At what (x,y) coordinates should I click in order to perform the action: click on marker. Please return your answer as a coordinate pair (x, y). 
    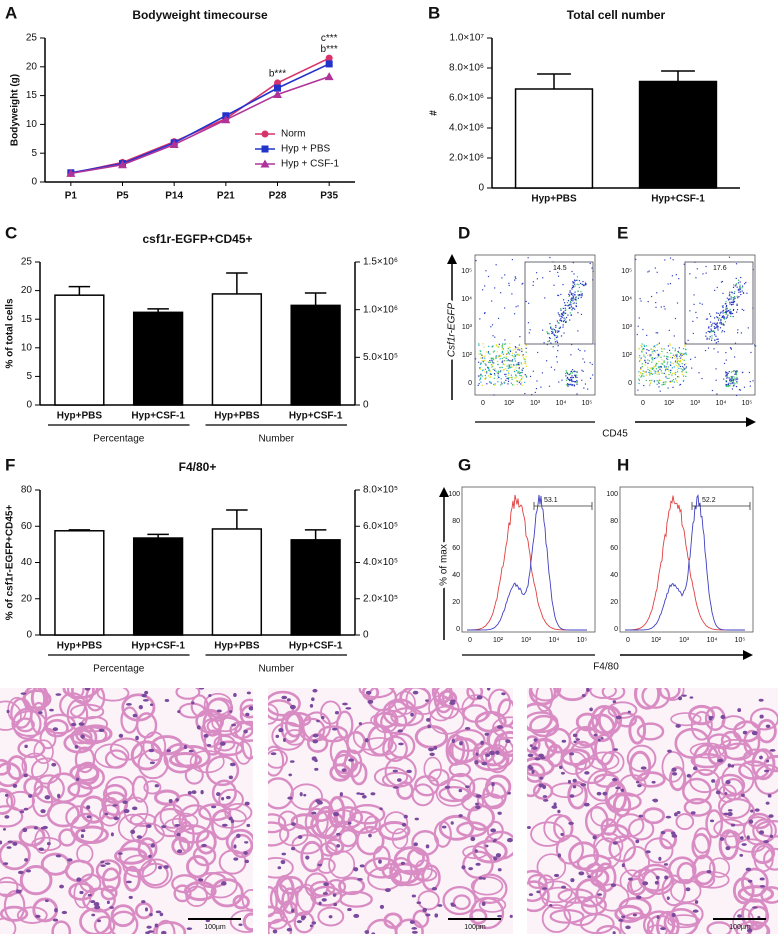
    Looking at the image, I should click on (265, 134).